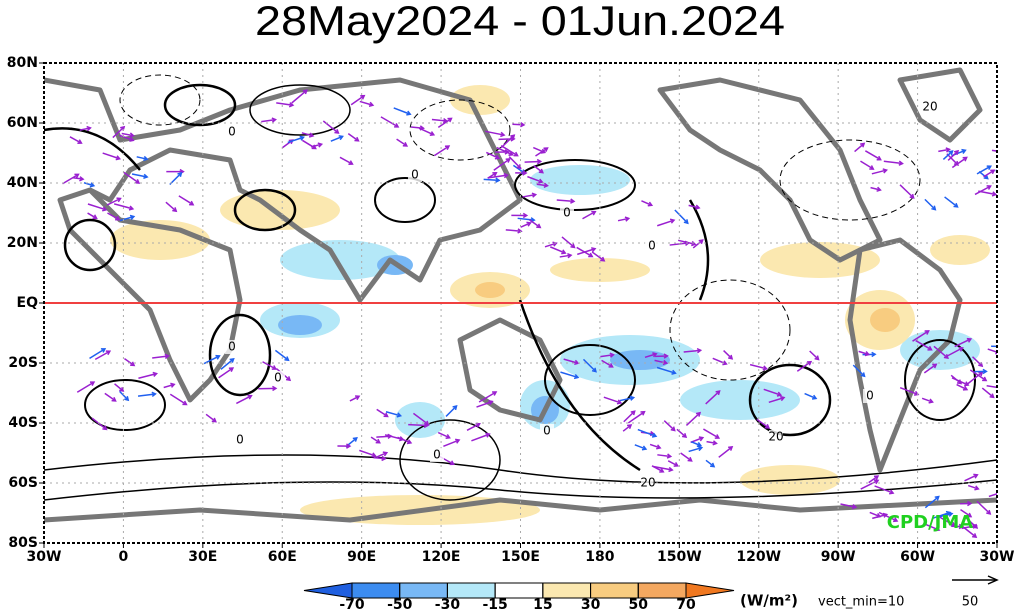  What do you see at coordinates (282, 557) in the screenshot?
I see `x-tick-label: 60E` at bounding box center [282, 557].